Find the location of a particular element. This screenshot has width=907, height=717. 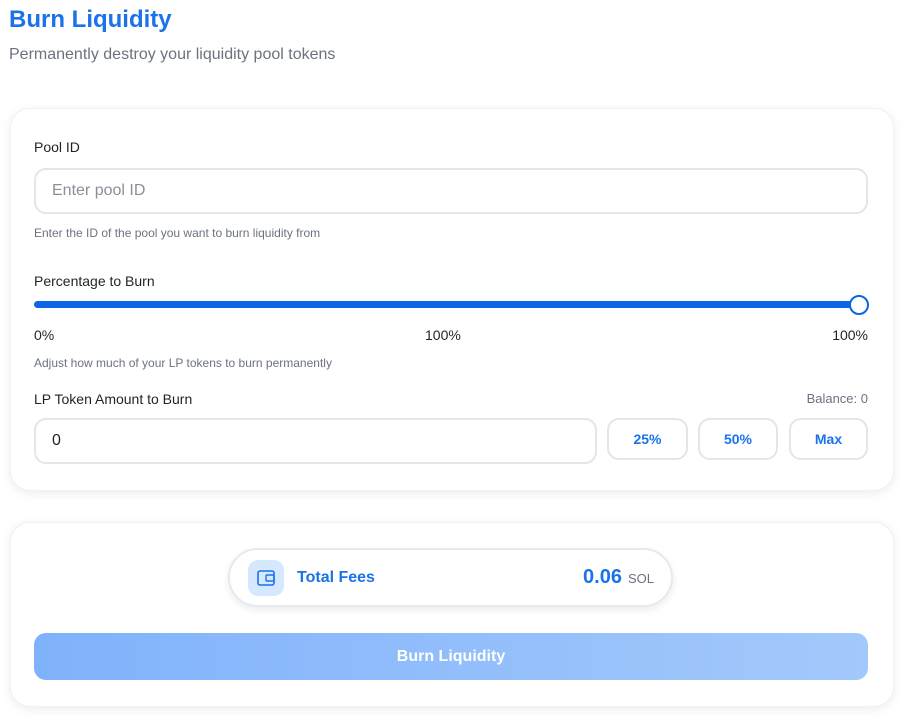

amount-input: 0 is located at coordinates (315, 441).